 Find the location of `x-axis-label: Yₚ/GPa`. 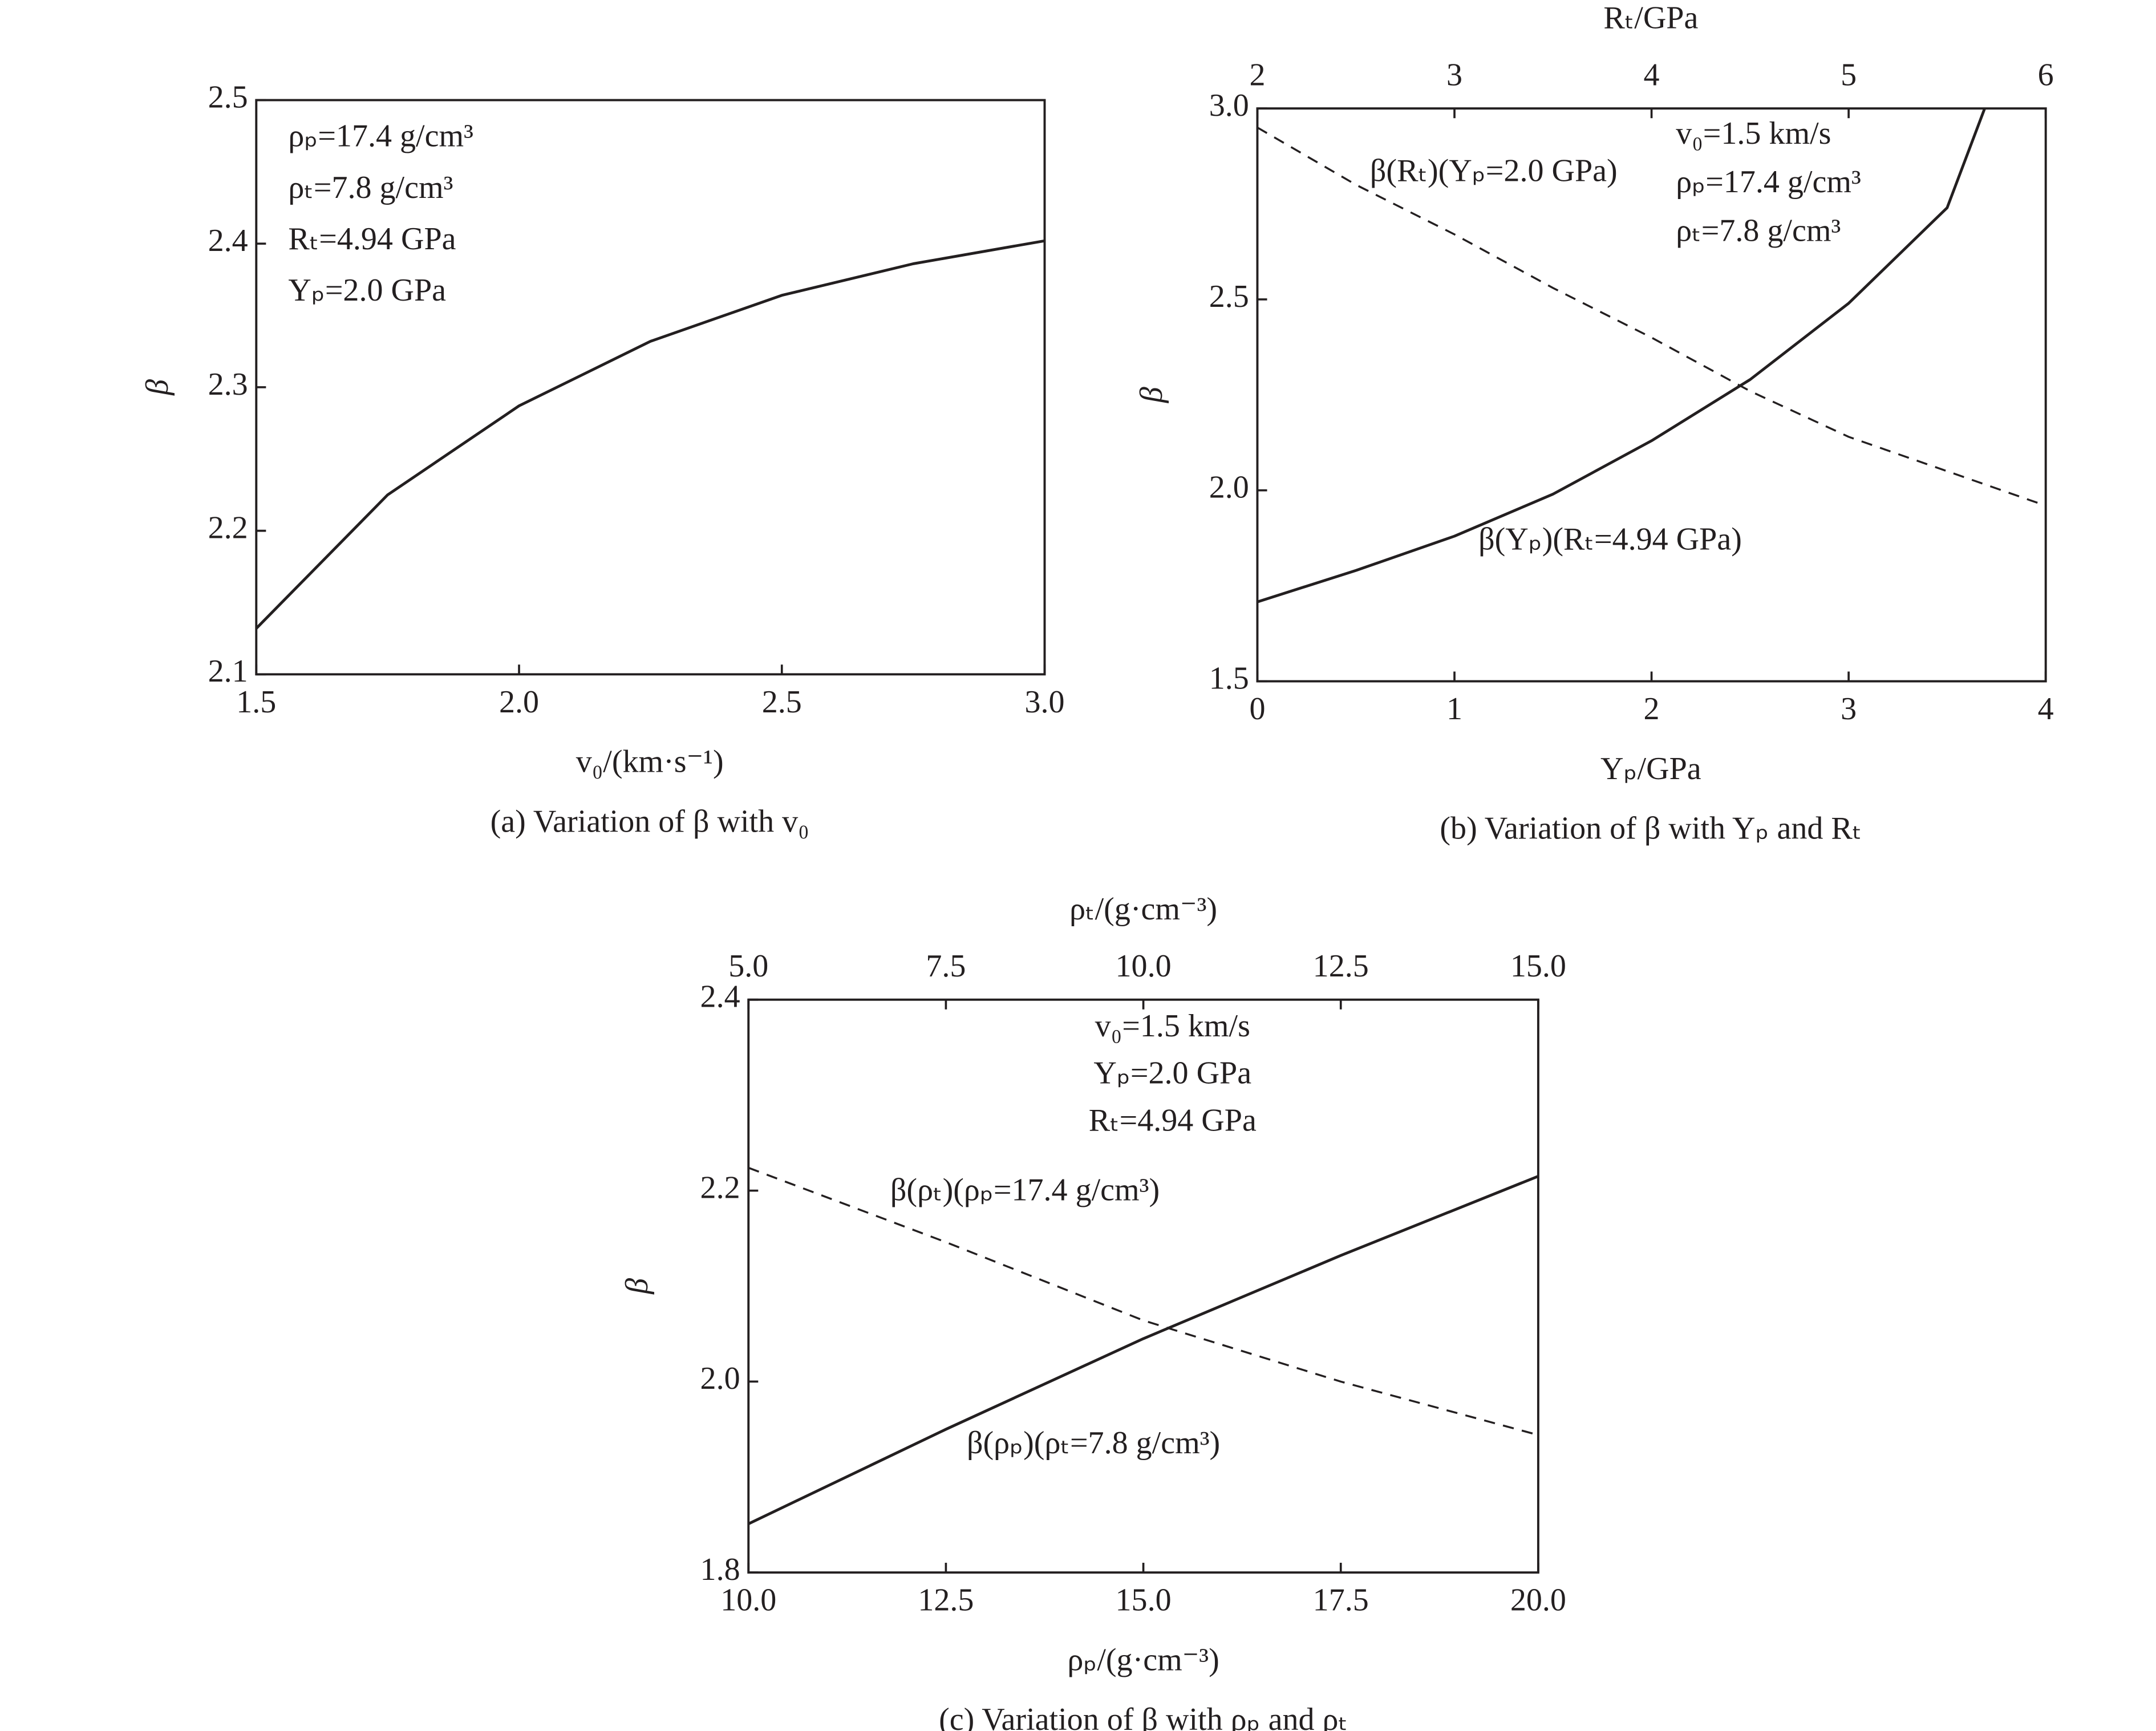

x-axis-label: Yₚ/GPa is located at coordinates (1651, 769).